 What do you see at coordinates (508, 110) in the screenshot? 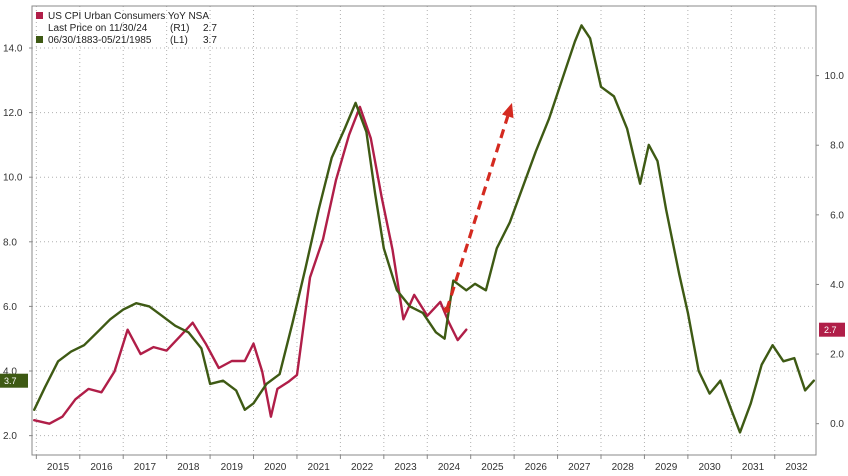
I see `arrow-head` at bounding box center [508, 110].